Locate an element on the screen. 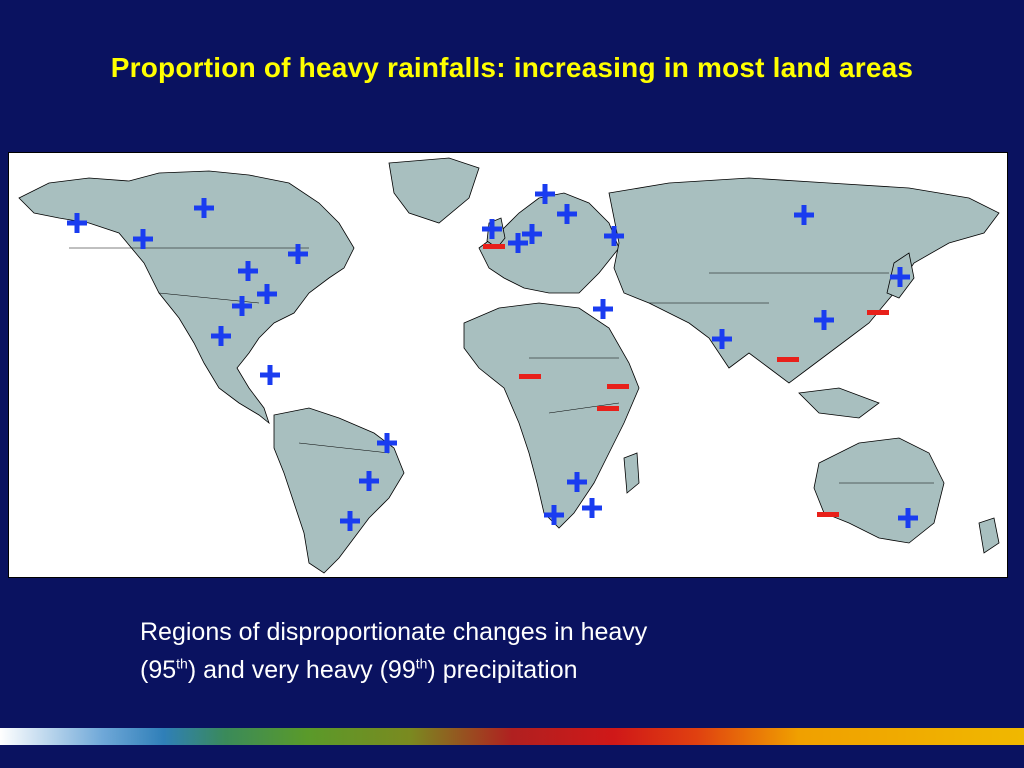 This screenshot has width=1024, height=768. madagascar is located at coordinates (631, 473).